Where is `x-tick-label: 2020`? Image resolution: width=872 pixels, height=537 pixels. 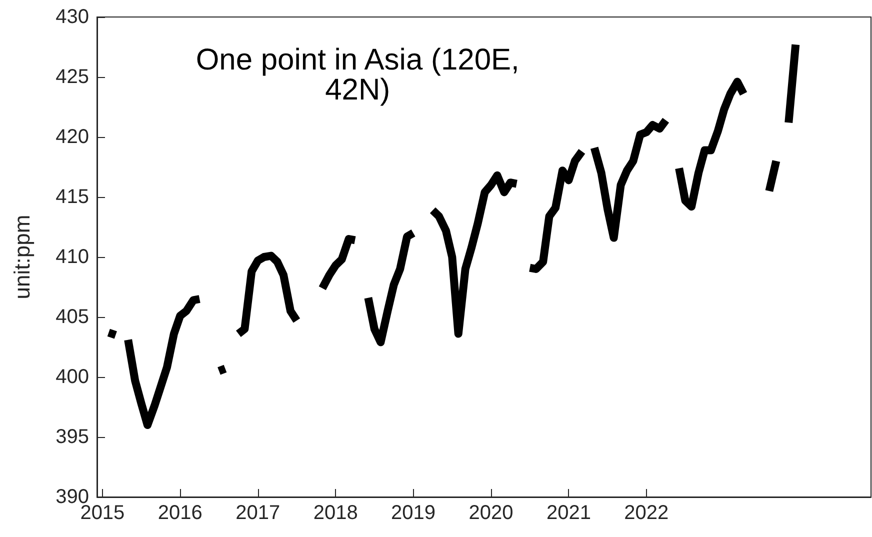 x-tick-label: 2020 is located at coordinates (491, 513).